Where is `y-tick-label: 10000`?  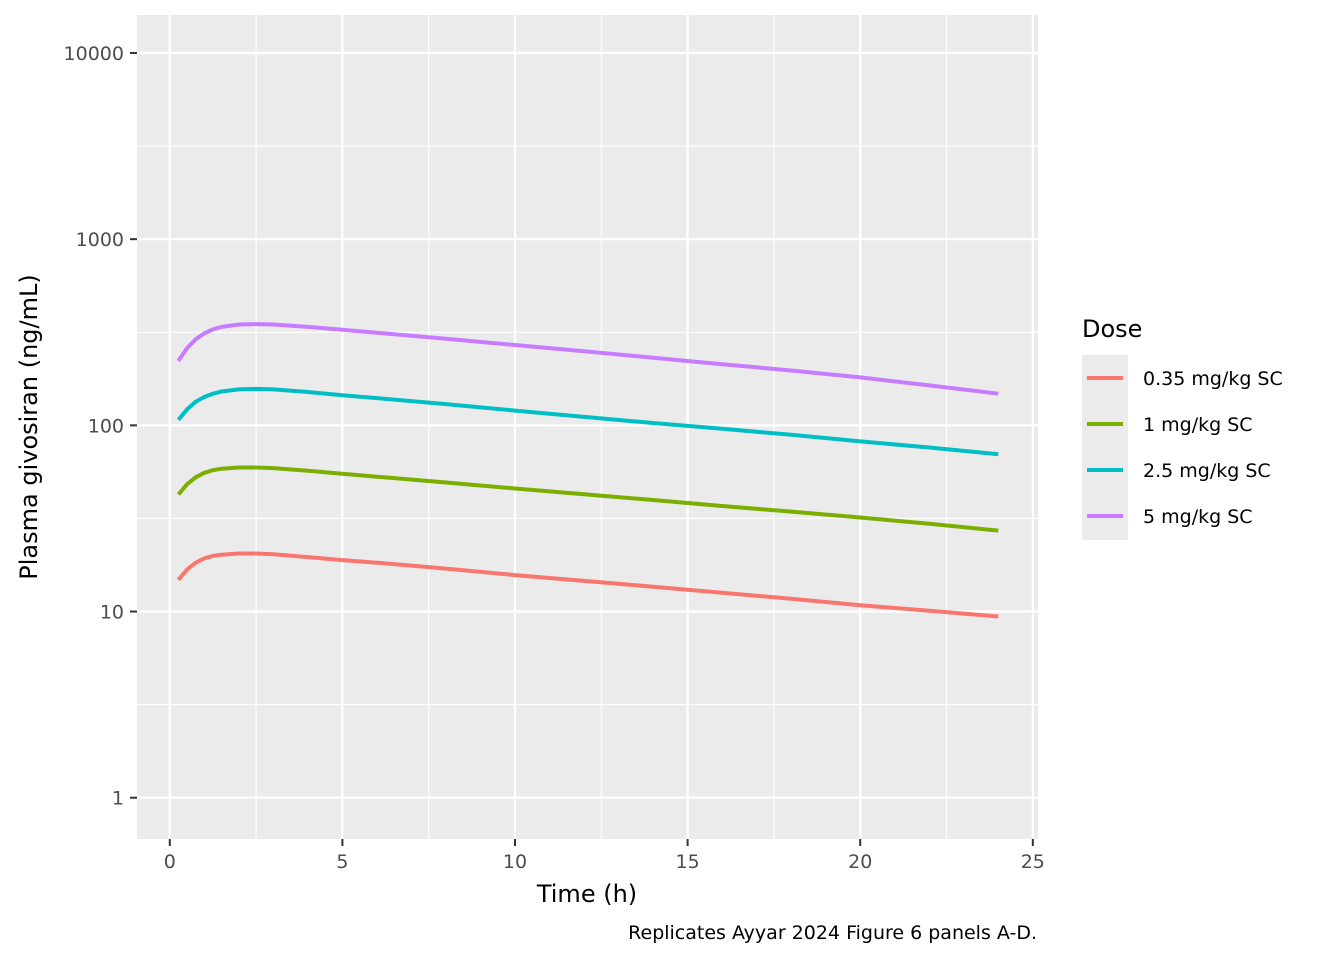 y-tick-label: 10000 is located at coordinates (94, 54).